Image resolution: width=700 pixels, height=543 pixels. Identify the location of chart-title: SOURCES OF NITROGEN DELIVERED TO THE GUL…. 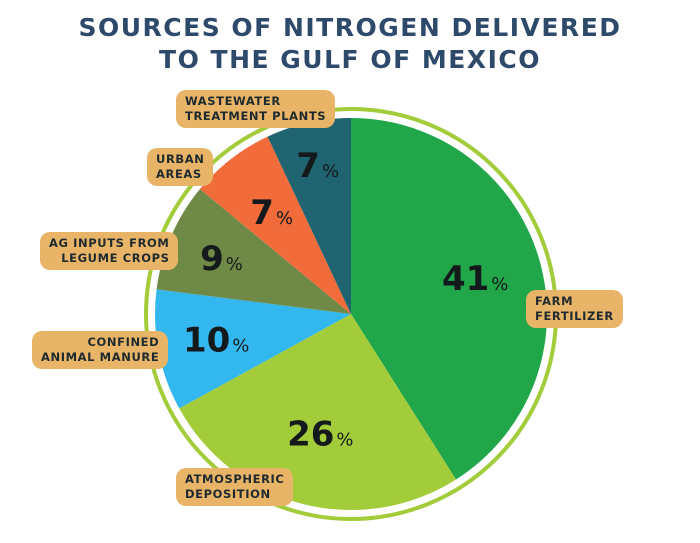
(350, 44).